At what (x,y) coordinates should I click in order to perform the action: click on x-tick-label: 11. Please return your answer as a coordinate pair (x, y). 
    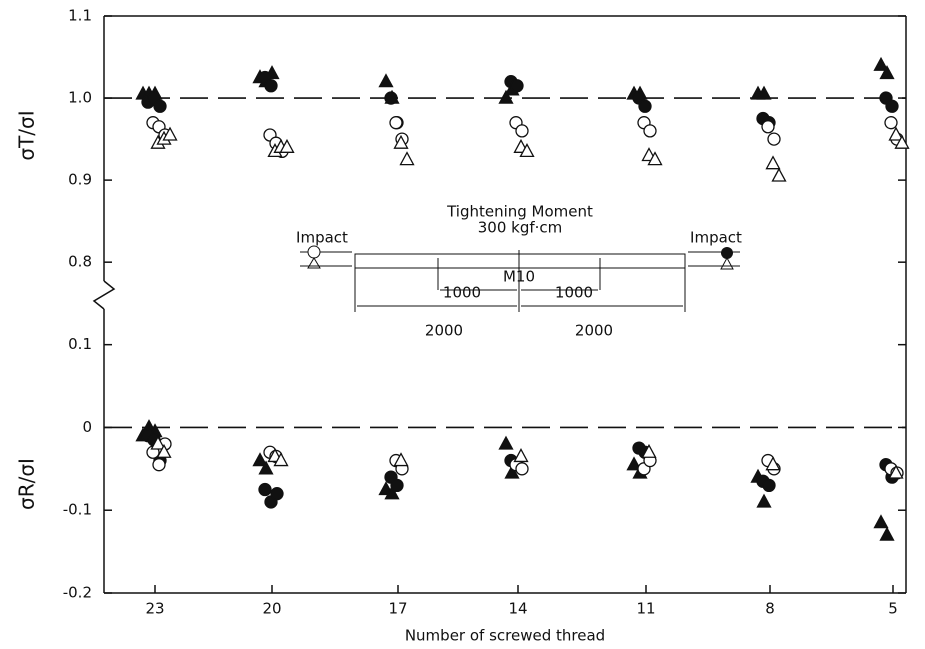
    Looking at the image, I should click on (645, 609).